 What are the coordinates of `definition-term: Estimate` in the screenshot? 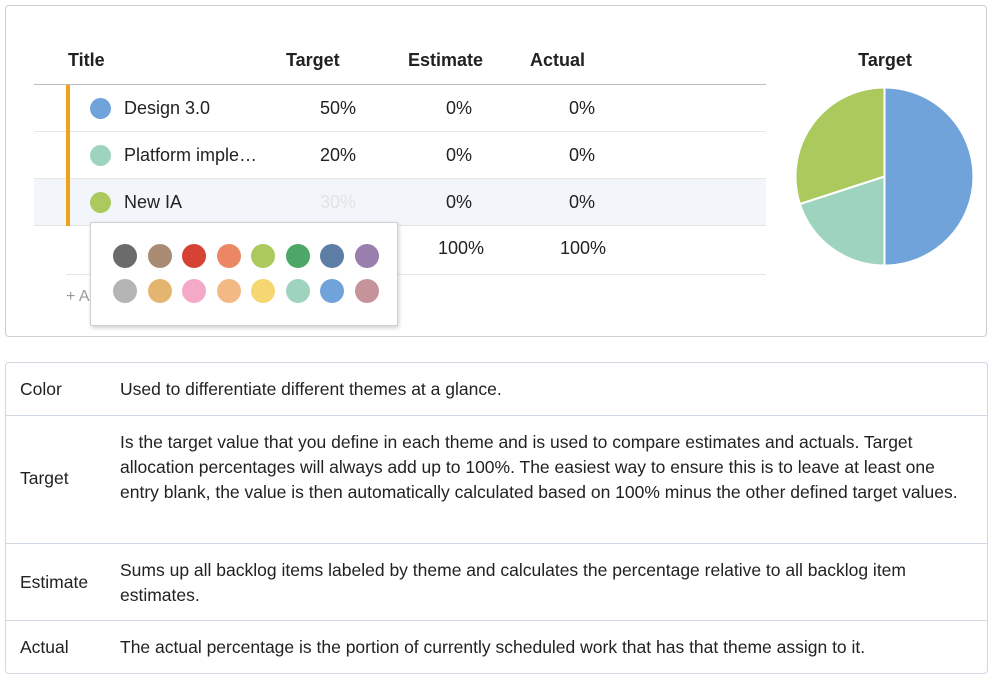 It's located at (54, 582).